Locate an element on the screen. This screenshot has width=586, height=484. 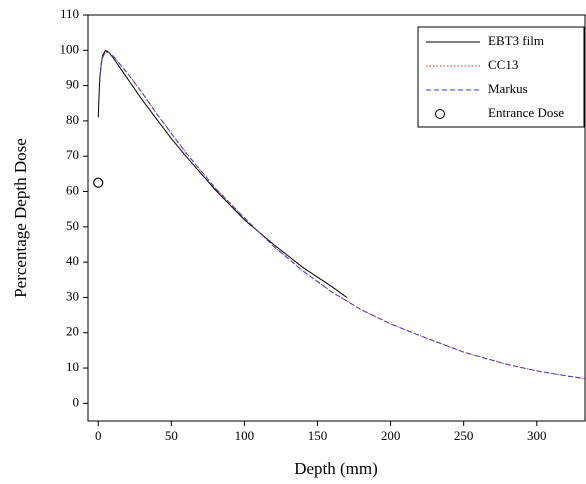
y-tick-label: 60 is located at coordinates (72, 190).